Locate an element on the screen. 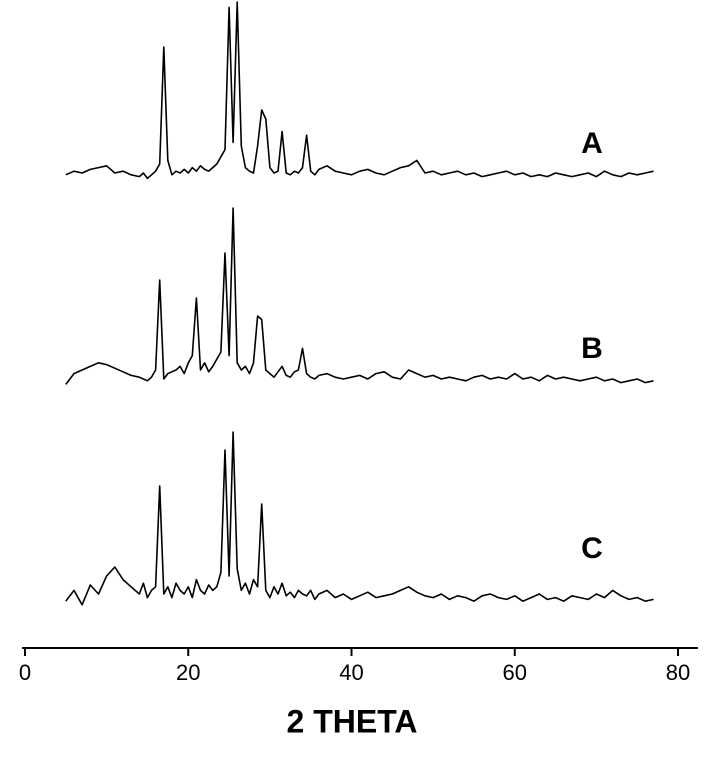  series-label: C is located at coordinates (592, 548).